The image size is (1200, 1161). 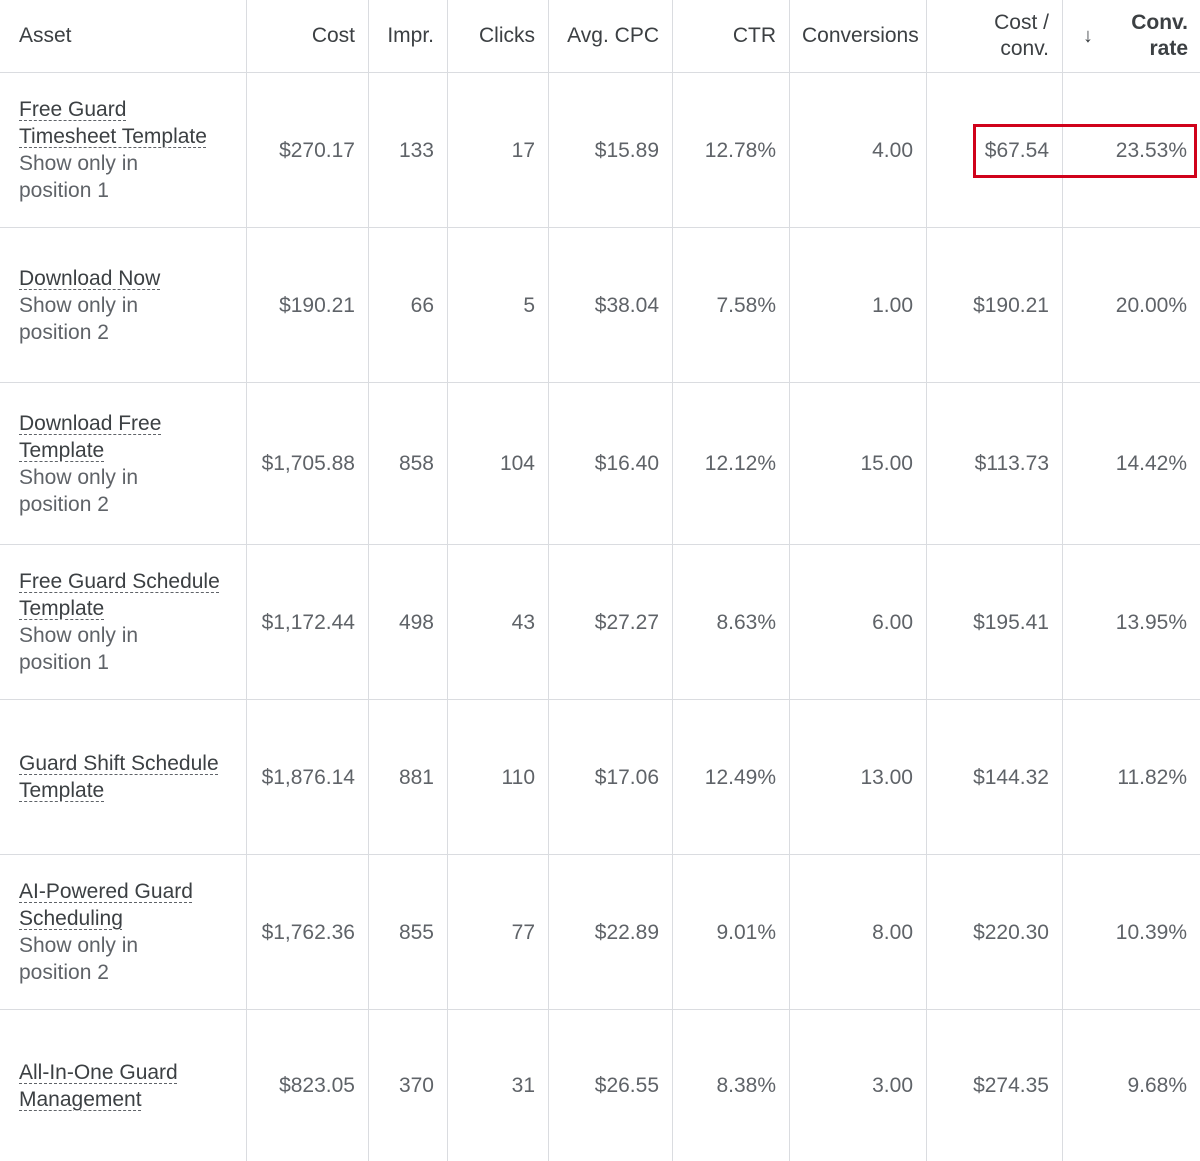 I want to click on avg-cpc-cell: $27.27, so click(x=611, y=622).